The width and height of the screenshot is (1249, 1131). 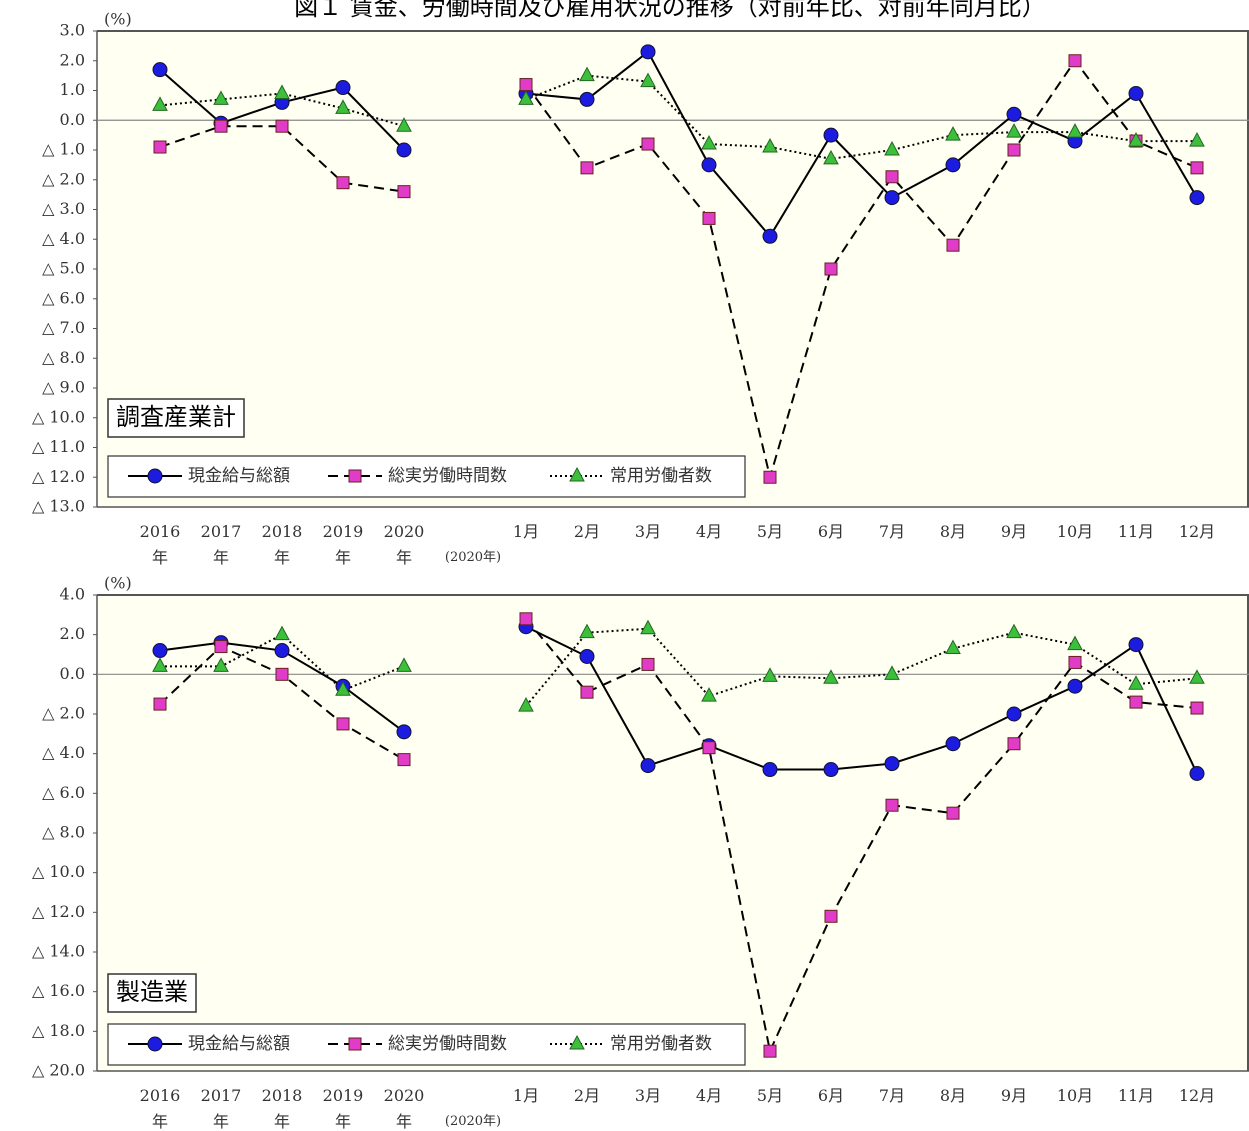 What do you see at coordinates (63, 297) in the screenshot?
I see `y-tick-label: △ 6.0` at bounding box center [63, 297].